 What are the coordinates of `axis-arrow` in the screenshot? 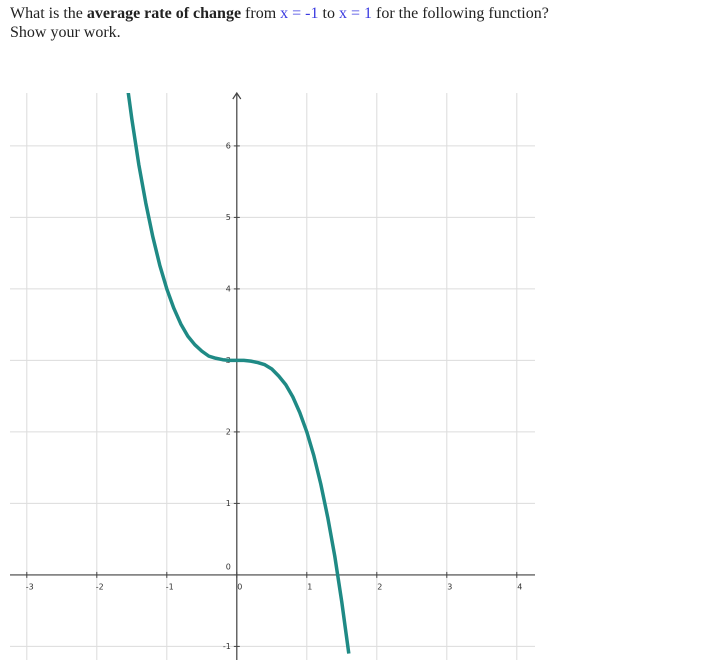 It's located at (237, 95).